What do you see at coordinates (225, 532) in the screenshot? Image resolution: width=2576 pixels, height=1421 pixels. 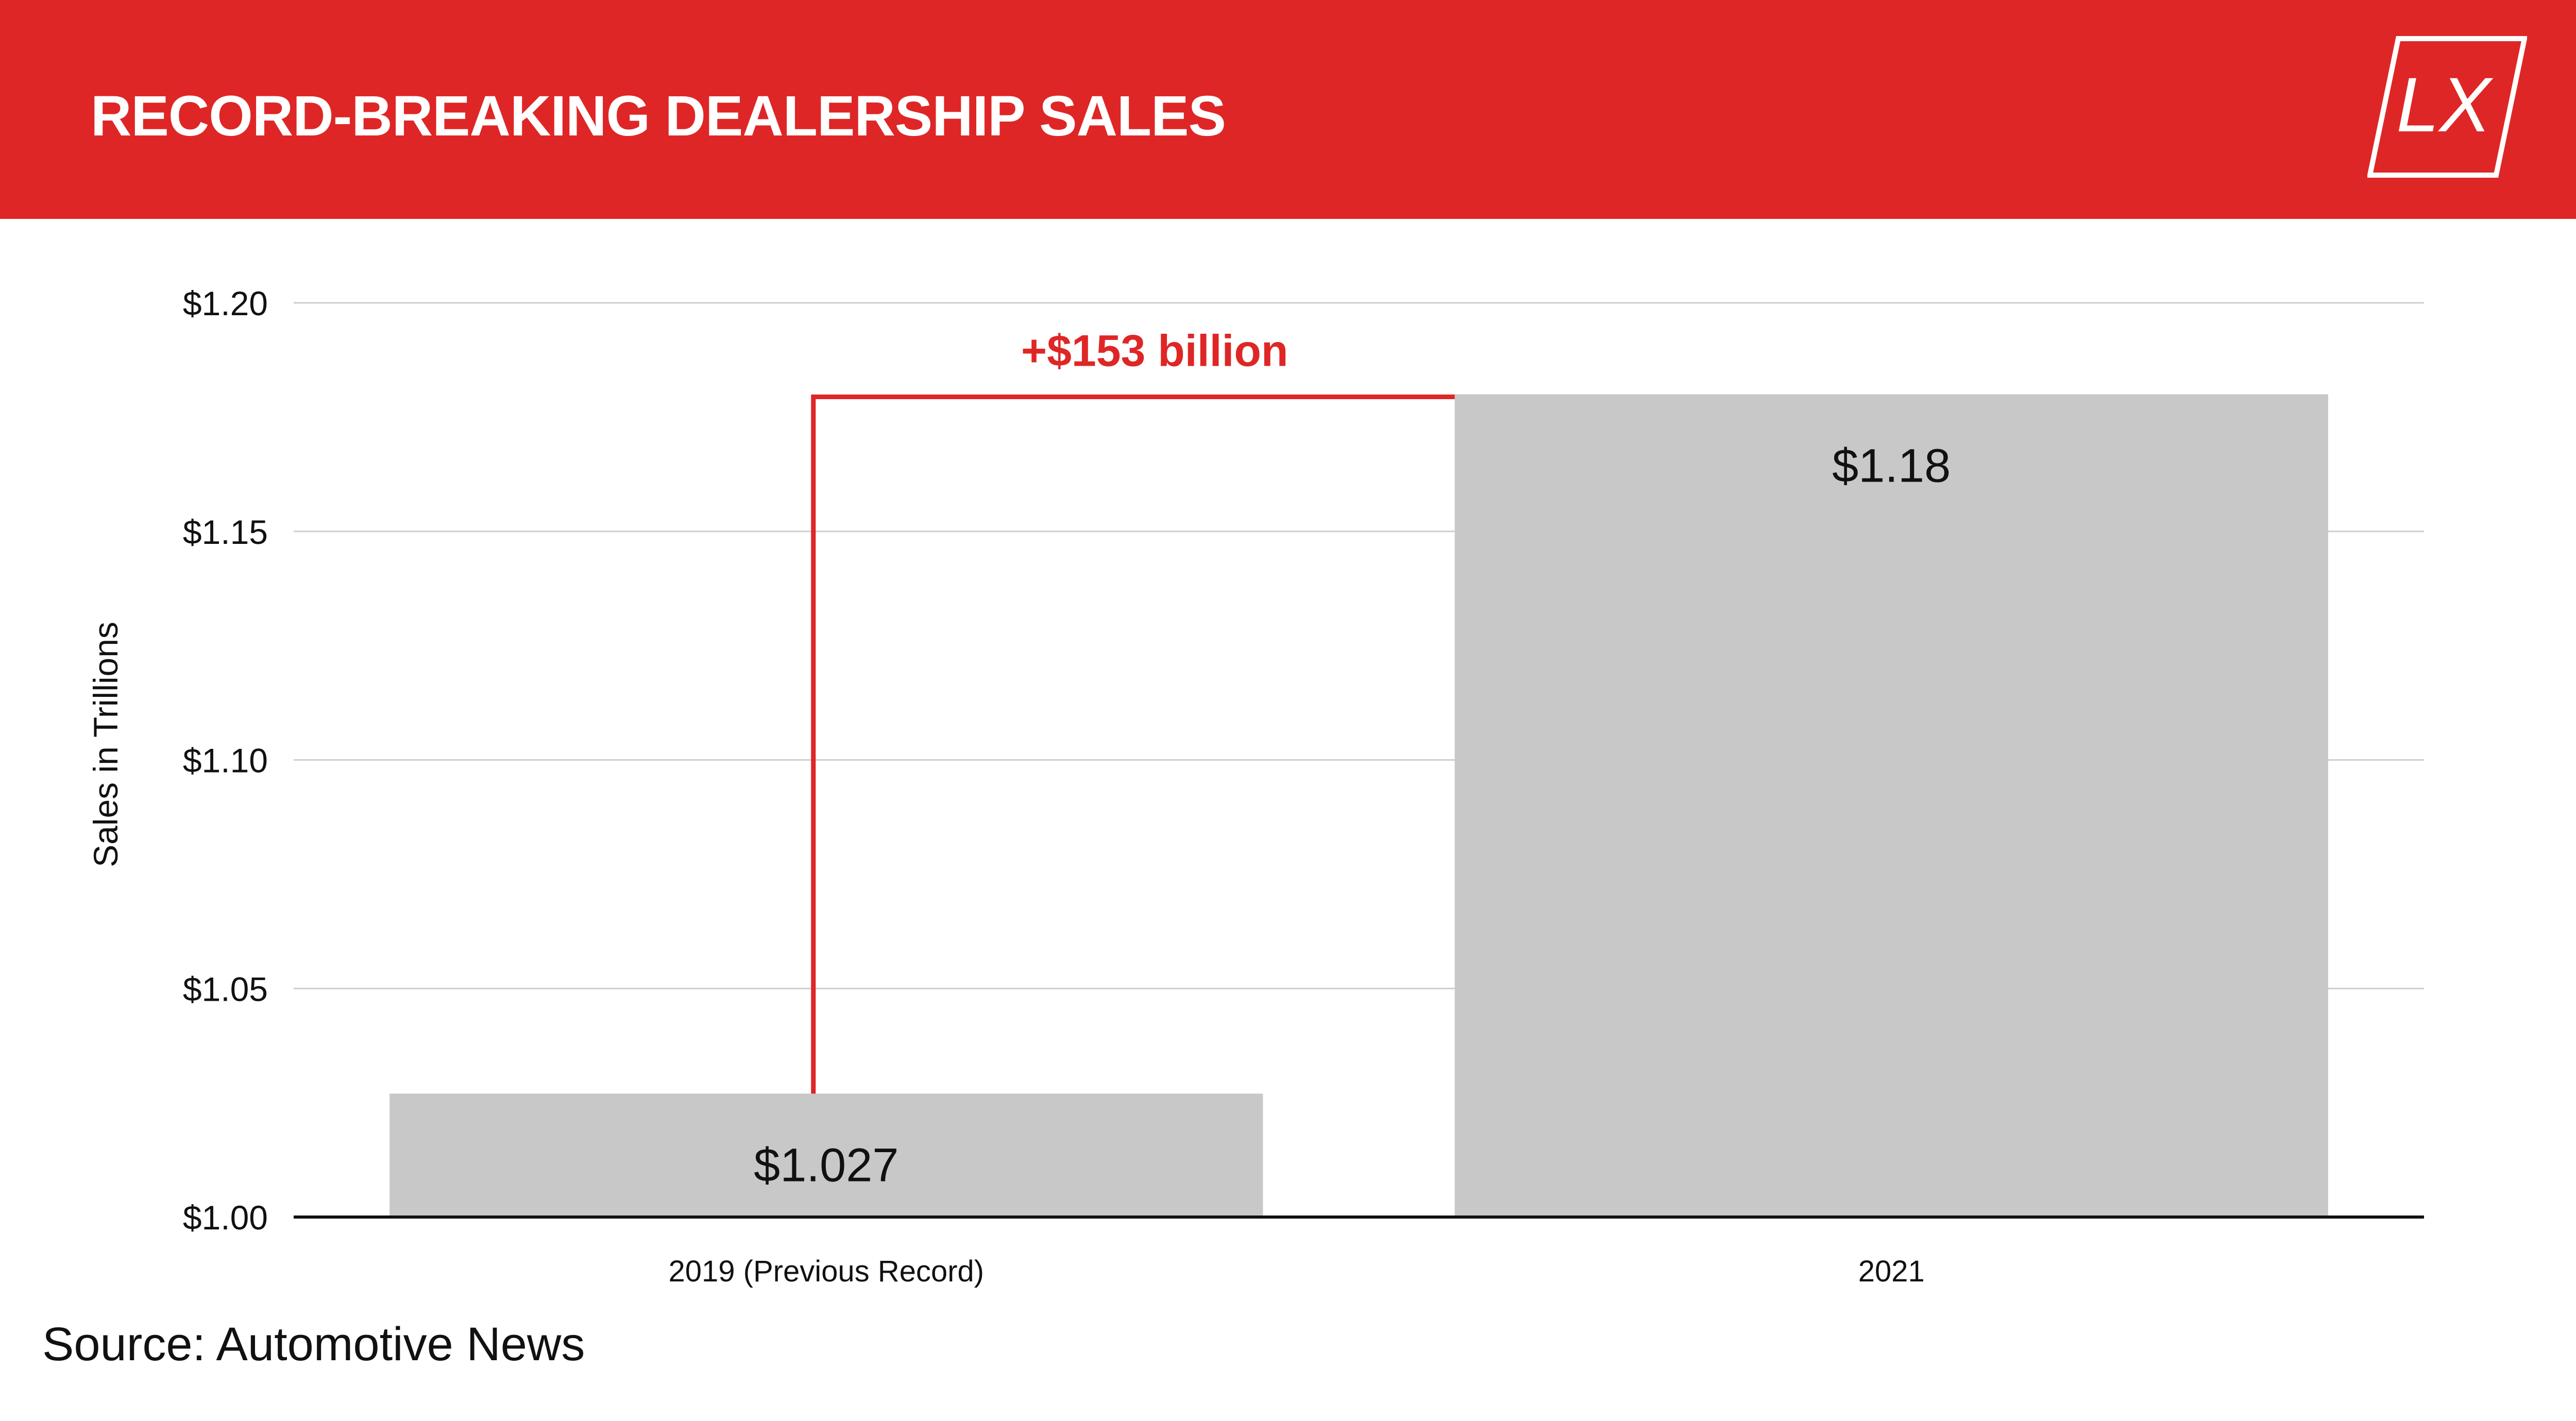 I see `y-tick-label: $1.15` at bounding box center [225, 532].